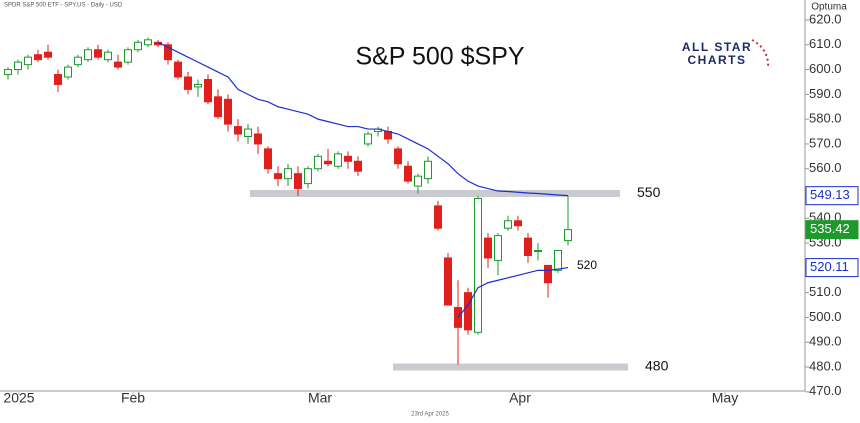 This screenshot has height=423, width=860. I want to click on y-tick-label: 580.0, so click(825, 118).